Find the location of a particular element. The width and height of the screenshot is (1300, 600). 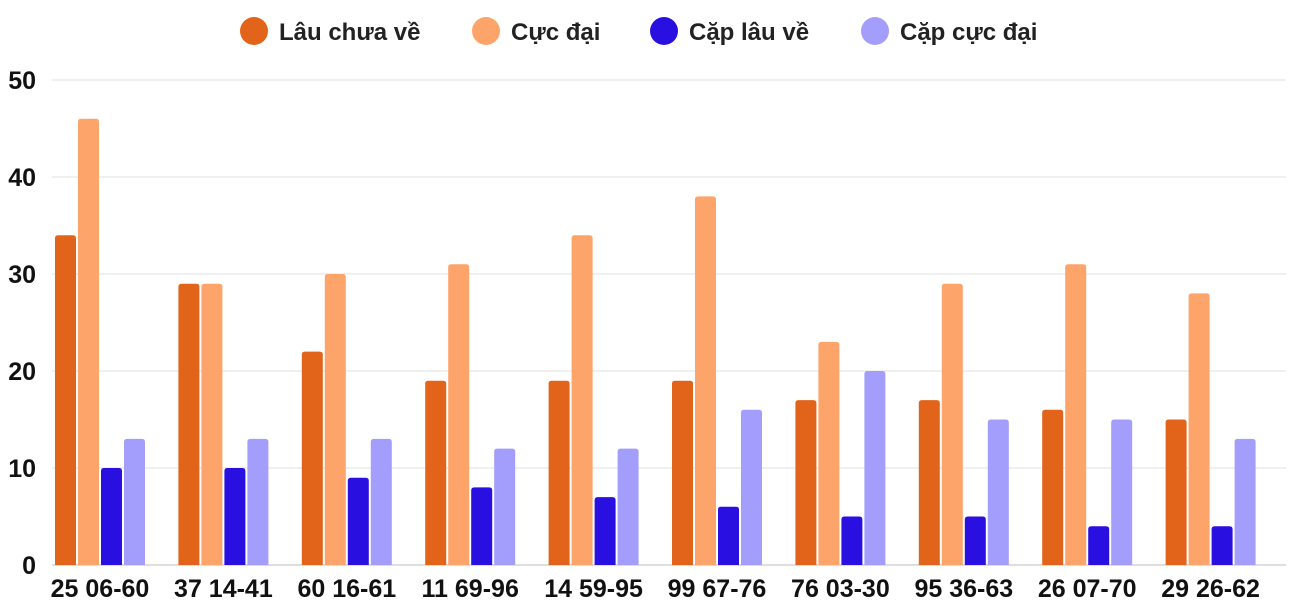

x-category-label: 26 07-70 is located at coordinates (1087, 587).